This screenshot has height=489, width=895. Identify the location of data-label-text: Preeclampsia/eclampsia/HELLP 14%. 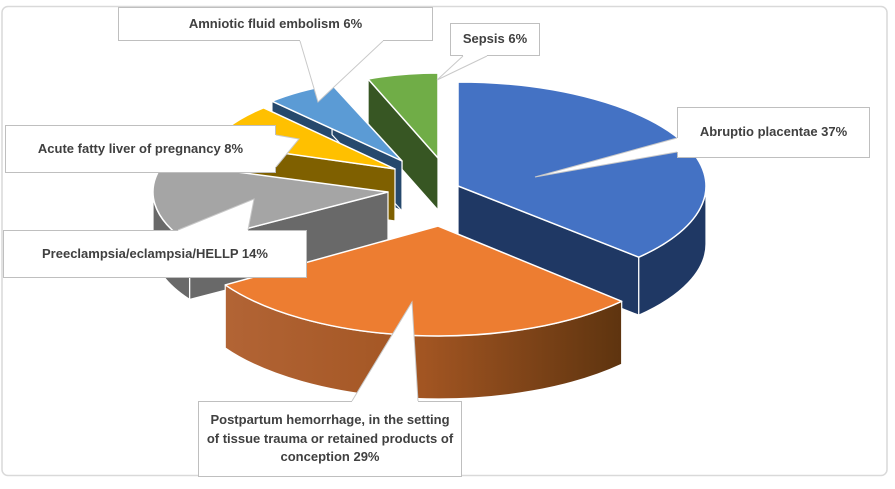
(155, 253).